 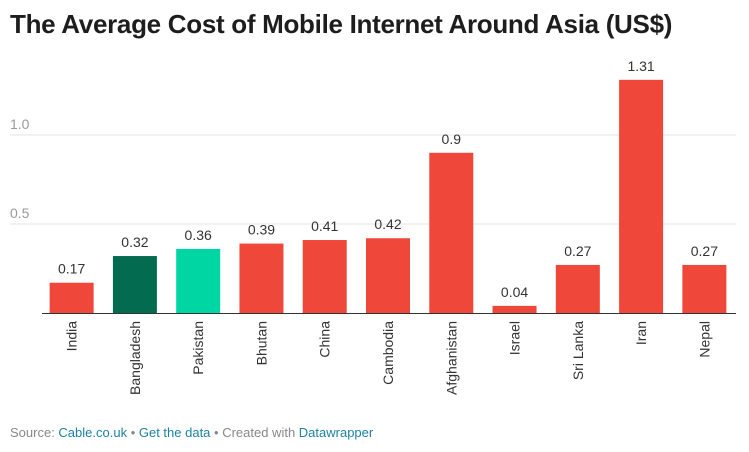 What do you see at coordinates (254, 432) in the screenshot?
I see `created-with-text: • Created with` at bounding box center [254, 432].